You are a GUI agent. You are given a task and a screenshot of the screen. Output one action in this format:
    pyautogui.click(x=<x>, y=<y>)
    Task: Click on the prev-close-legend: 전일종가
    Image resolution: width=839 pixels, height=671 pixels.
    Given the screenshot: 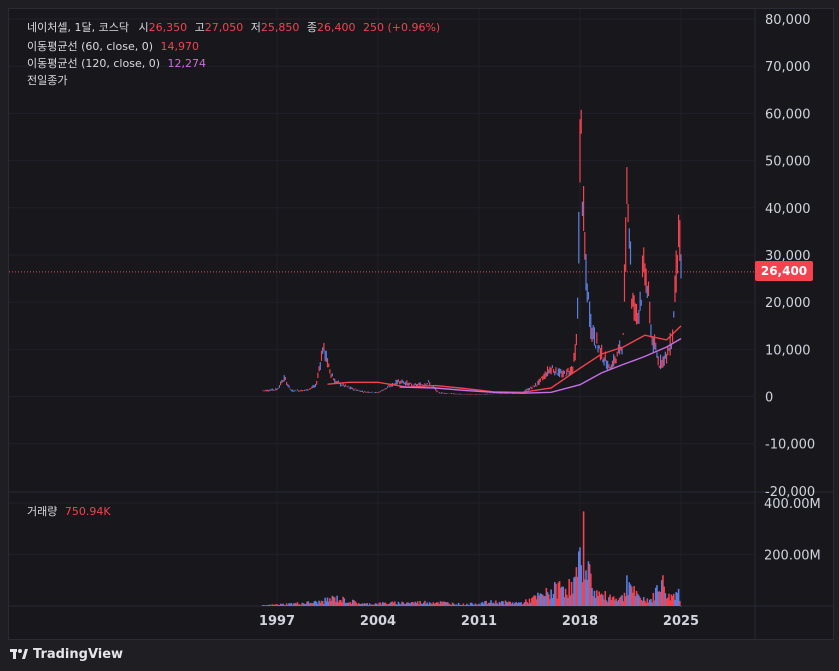 What is the action you would take?
    pyautogui.click(x=47, y=80)
    